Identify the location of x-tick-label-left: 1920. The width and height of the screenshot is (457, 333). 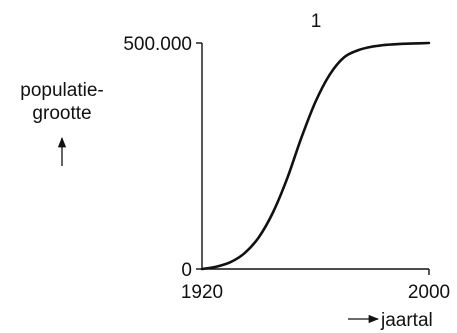
(202, 292).